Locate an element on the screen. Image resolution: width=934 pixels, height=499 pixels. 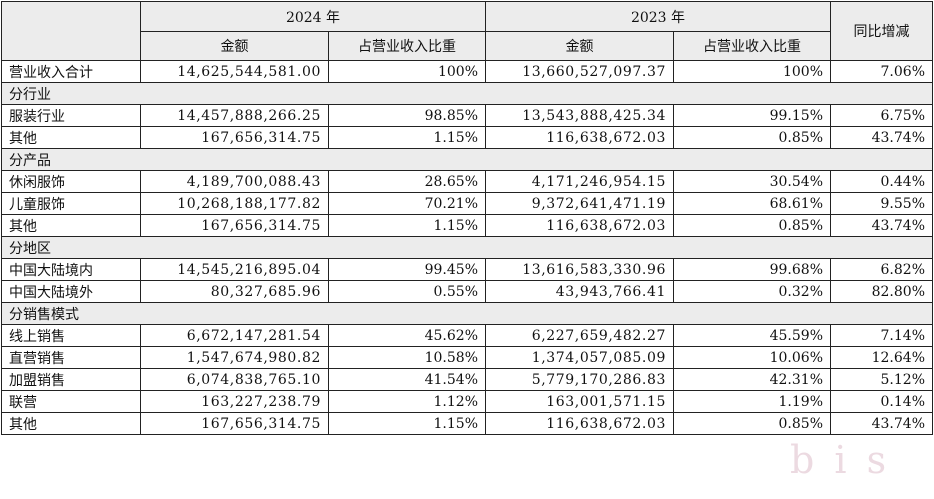
section-header-row: 分销售模式 is located at coordinates (467, 313).